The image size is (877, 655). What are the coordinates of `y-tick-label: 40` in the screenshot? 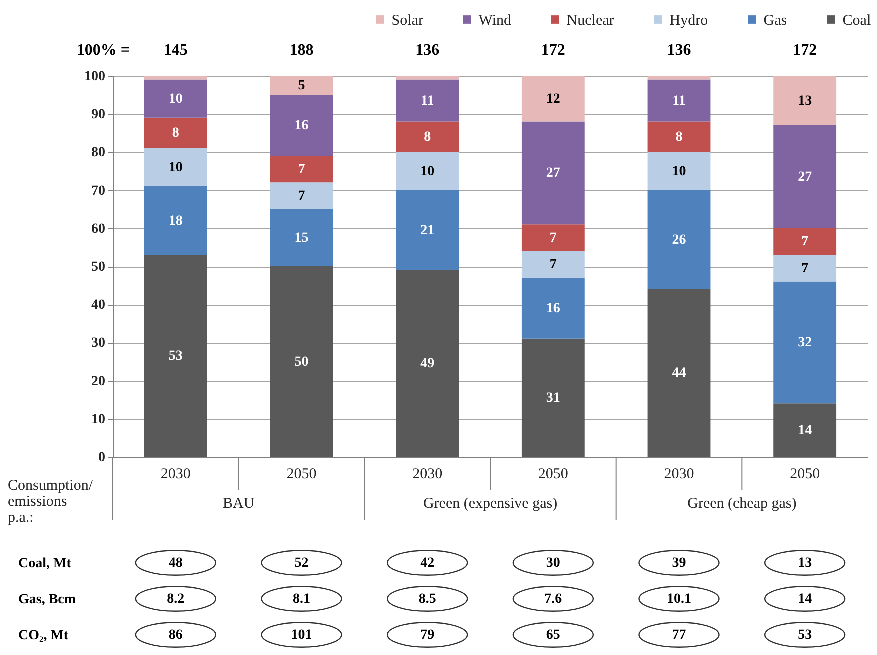 It's located at (99, 306).